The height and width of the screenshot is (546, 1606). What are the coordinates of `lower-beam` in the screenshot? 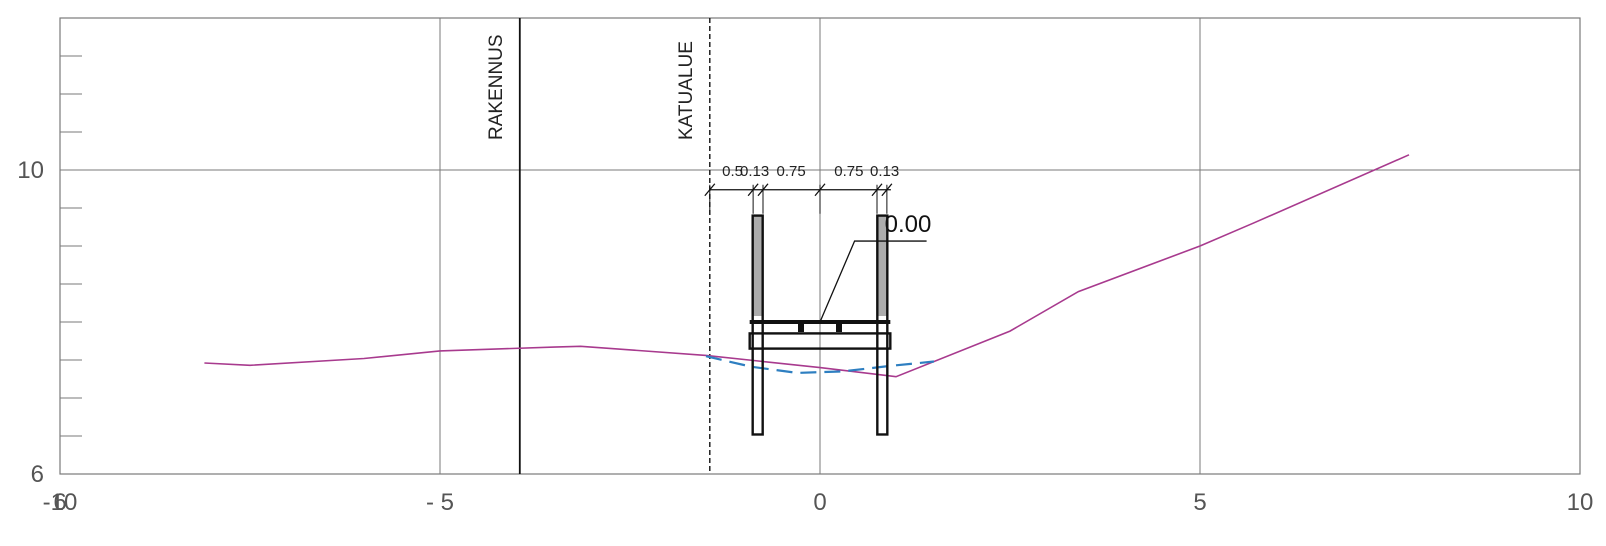 It's located at (820, 341).